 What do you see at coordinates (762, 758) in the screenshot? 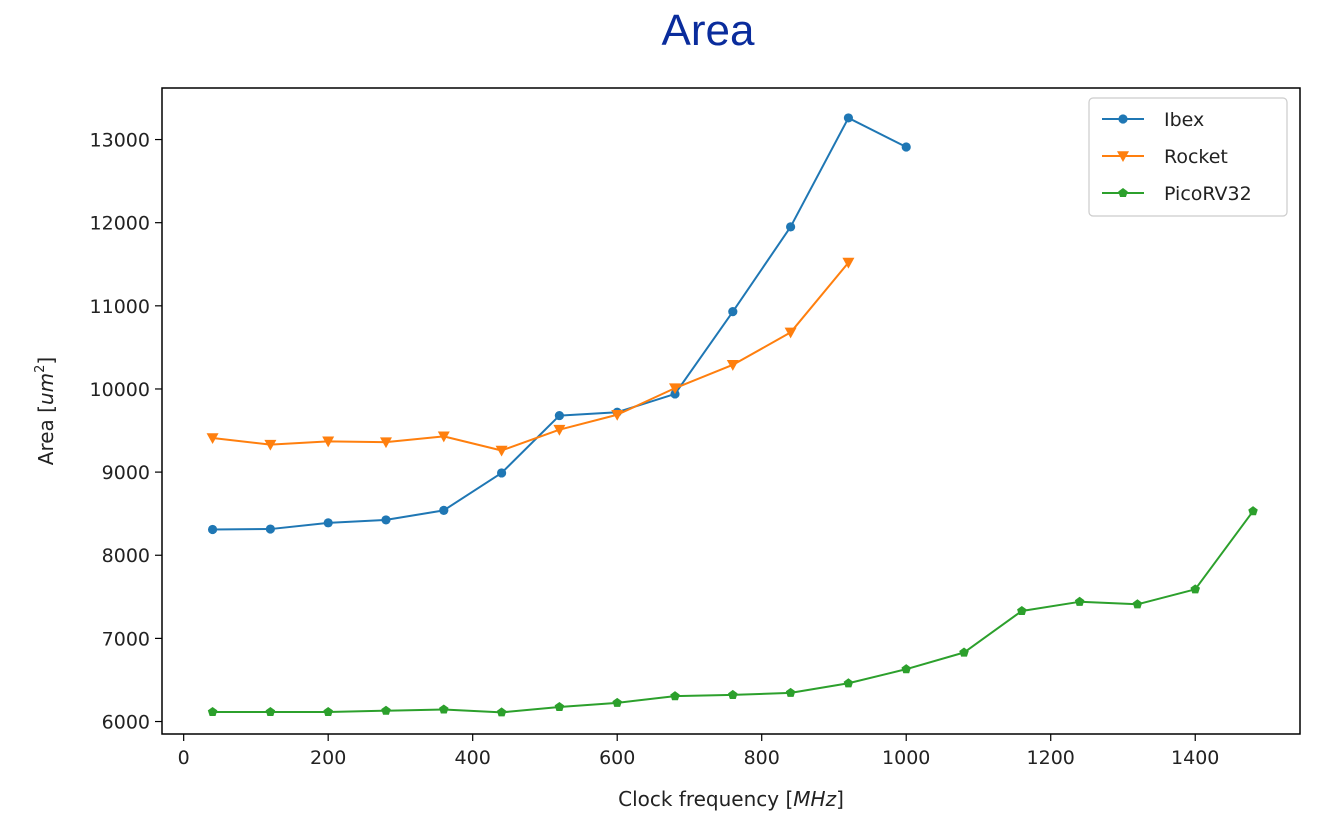
I see `x-tick-label: 800` at bounding box center [762, 758].